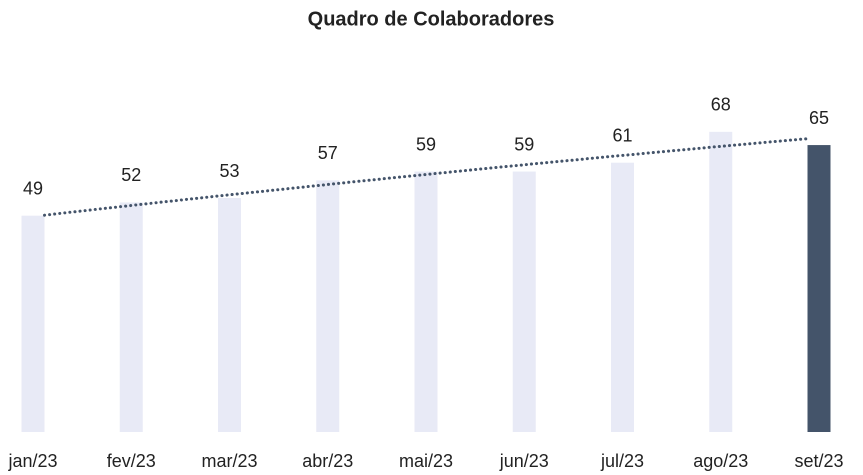 The width and height of the screenshot is (863, 475). Describe the element at coordinates (229, 171) in the screenshot. I see `value-label: 53` at that location.